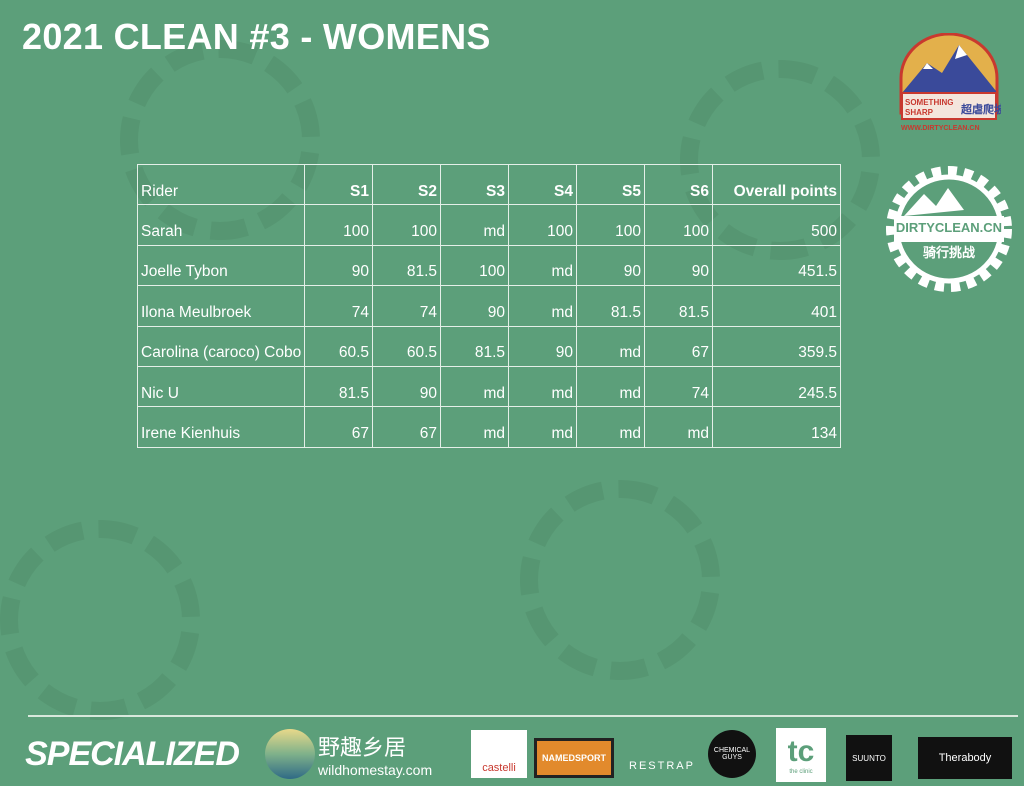 The width and height of the screenshot is (1024, 786). What do you see at coordinates (362, 747) in the screenshot?
I see `sponsor-wildhomestay-cn: 野趣乡居` at bounding box center [362, 747].